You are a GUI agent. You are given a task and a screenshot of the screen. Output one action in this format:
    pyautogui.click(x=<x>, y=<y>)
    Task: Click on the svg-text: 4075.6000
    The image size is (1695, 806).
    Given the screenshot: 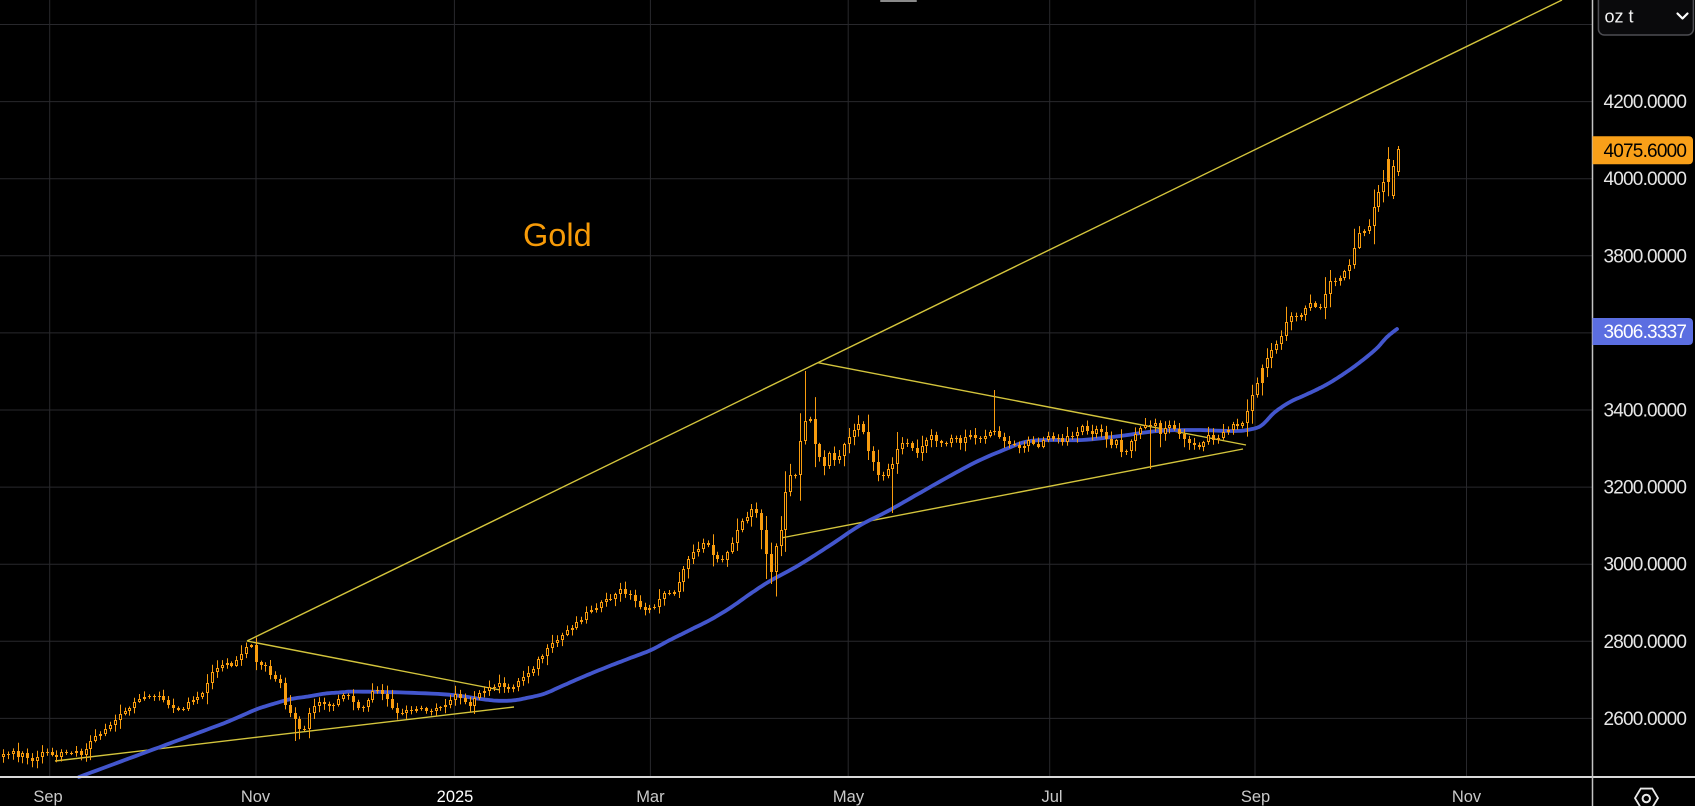 What is the action you would take?
    pyautogui.click(x=1645, y=151)
    